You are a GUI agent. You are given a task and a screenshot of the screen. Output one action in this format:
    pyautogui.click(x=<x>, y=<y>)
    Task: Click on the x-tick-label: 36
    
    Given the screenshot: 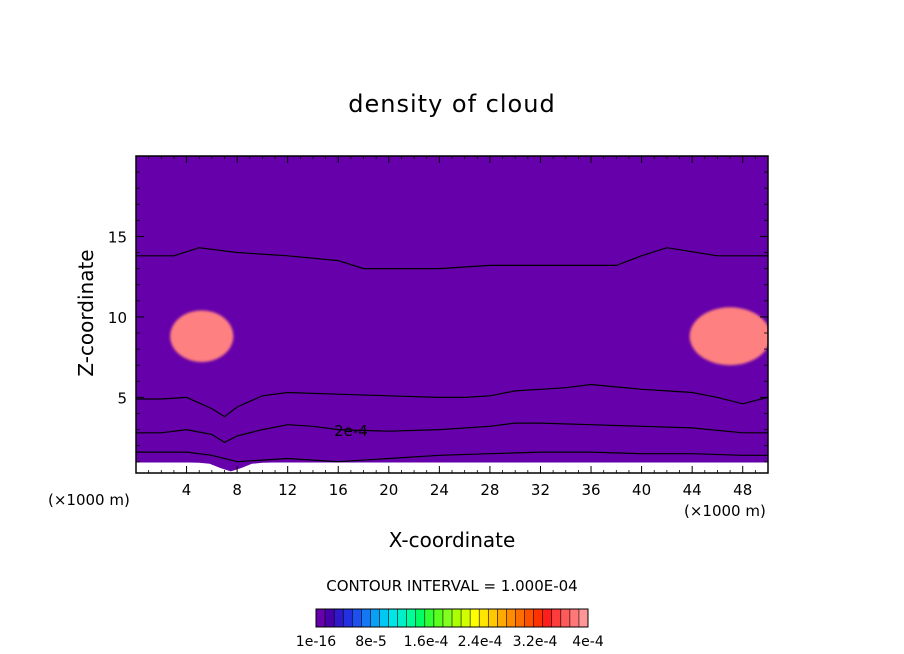 What is the action you would take?
    pyautogui.click(x=590, y=490)
    